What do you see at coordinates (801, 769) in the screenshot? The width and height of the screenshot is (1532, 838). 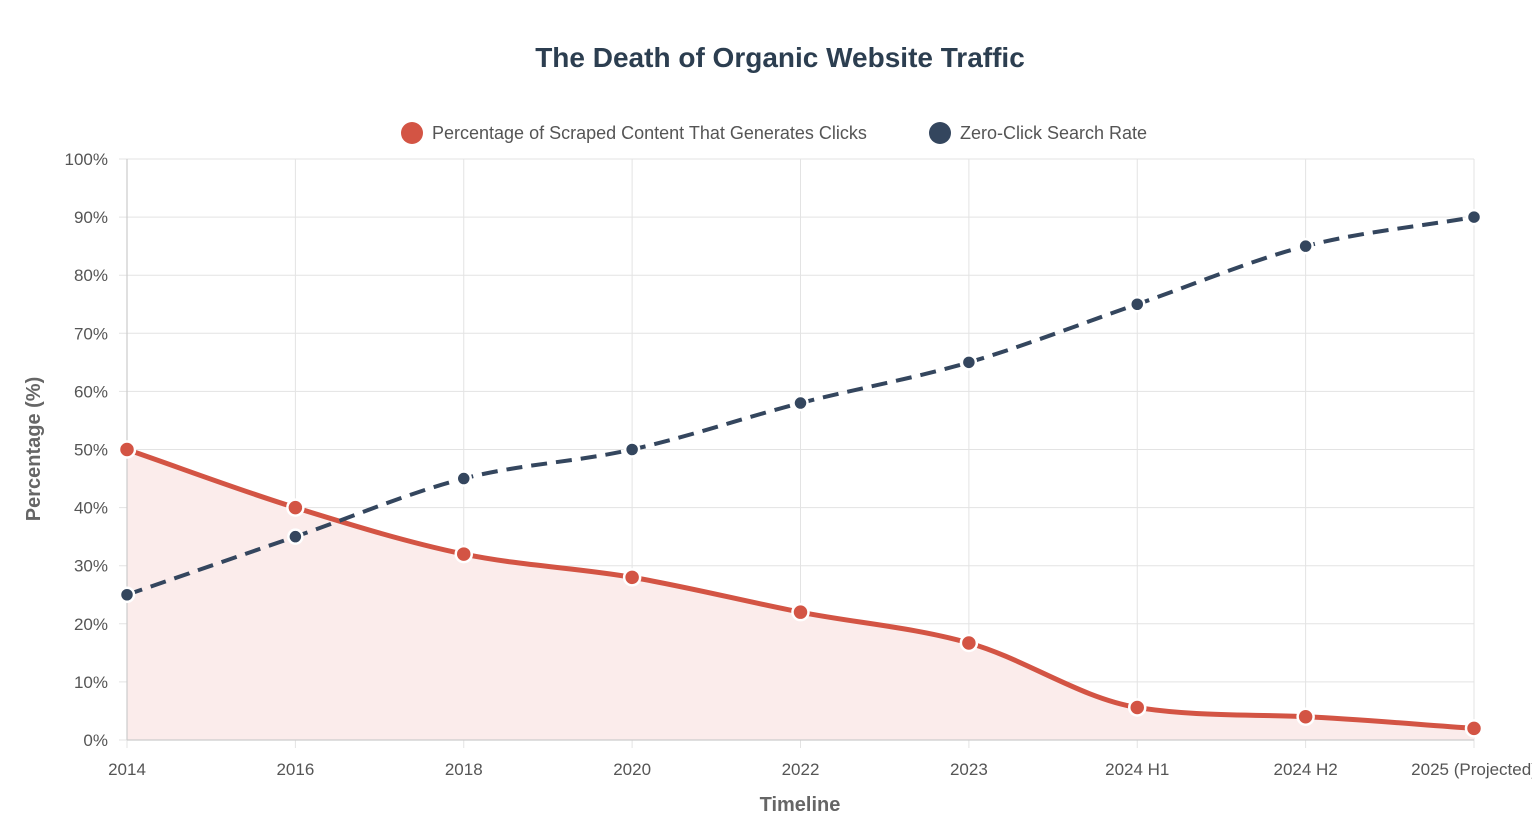 I see `x-tick-label: 2022` at bounding box center [801, 769].